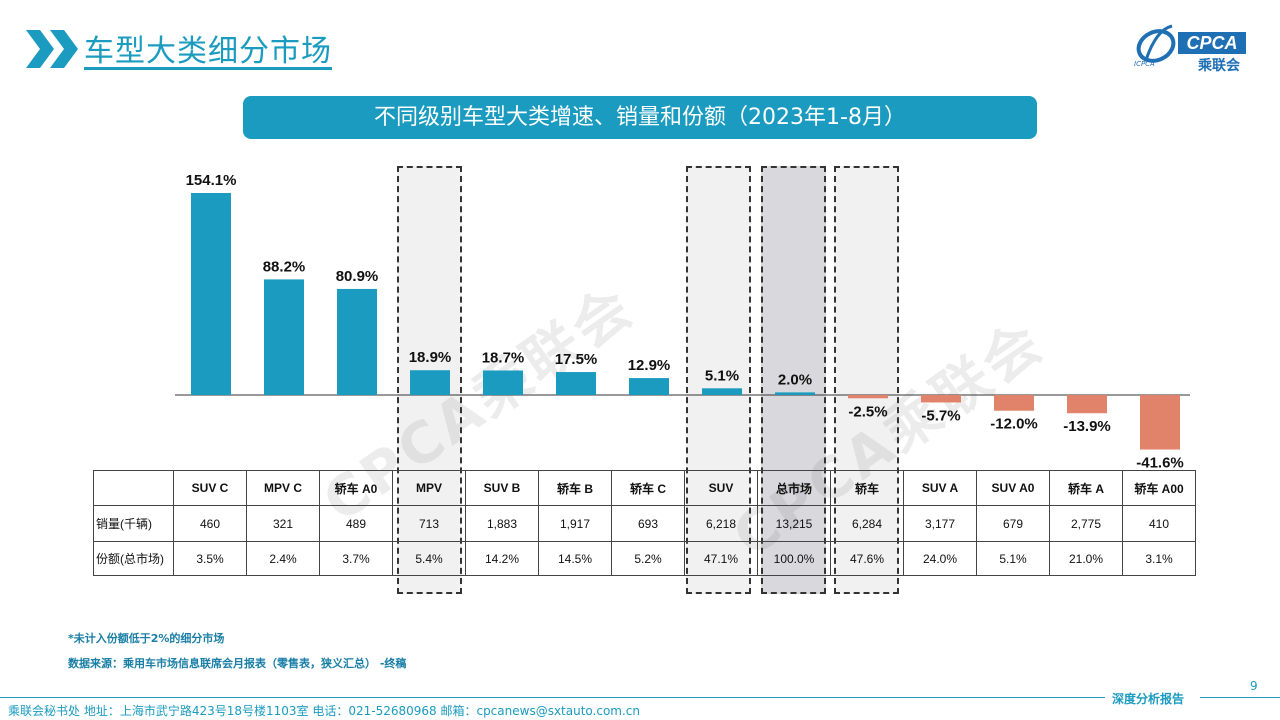 The image size is (1280, 720). Describe the element at coordinates (210, 523) in the screenshot. I see `table-cell: 460` at that location.